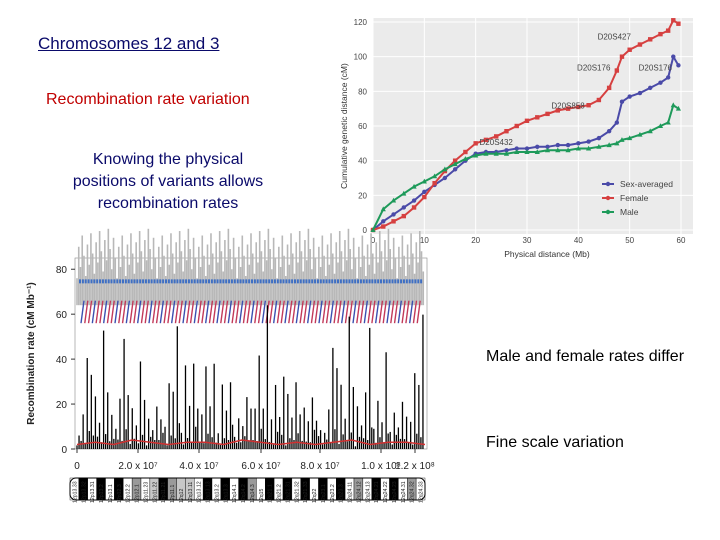 The image size is (720, 540). I want to click on x-tick-label: 0, so click(373, 240).